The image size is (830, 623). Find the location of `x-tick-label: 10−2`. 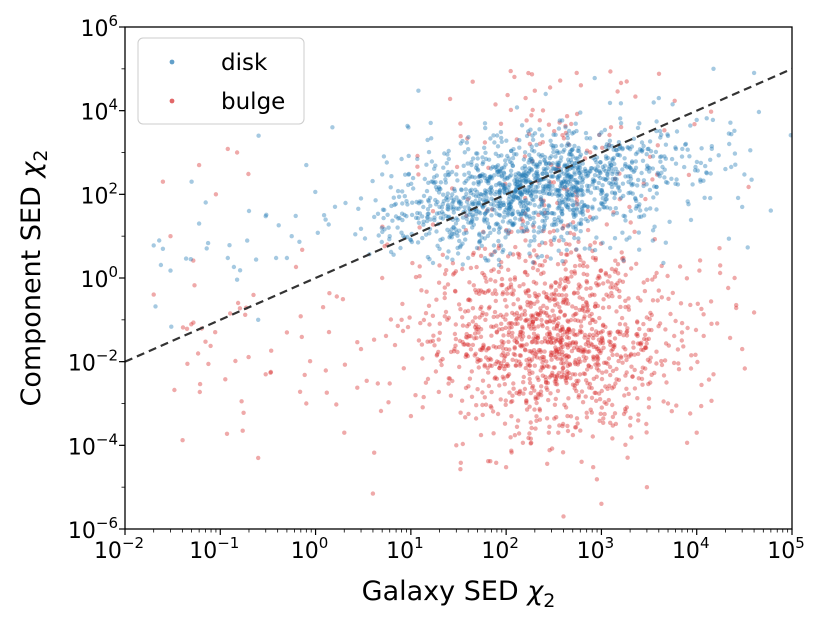

x-tick-label: 10−2 is located at coordinates (119, 549).